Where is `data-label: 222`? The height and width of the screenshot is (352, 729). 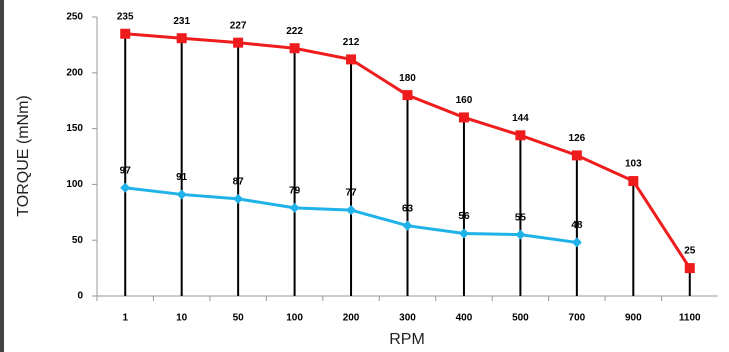
data-label: 222 is located at coordinates (294, 31).